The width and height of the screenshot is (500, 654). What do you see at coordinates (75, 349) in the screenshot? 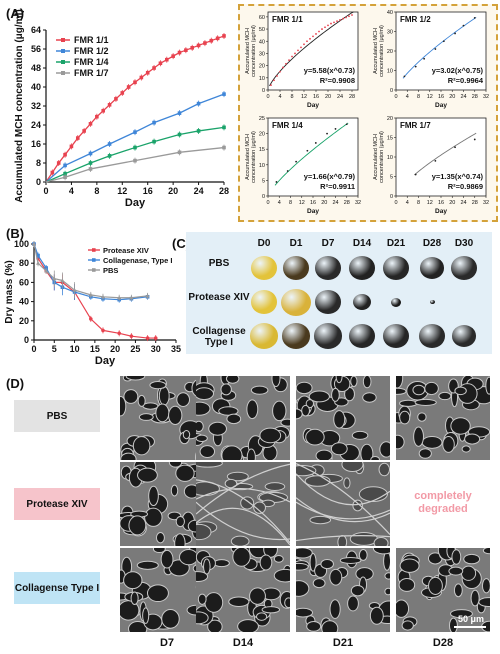
I see `x-tick-label: 10` at bounding box center [75, 349].